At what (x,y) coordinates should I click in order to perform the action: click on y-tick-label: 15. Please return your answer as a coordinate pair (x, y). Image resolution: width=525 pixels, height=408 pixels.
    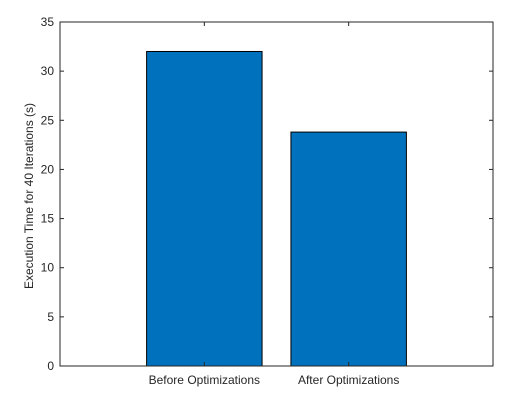
    Looking at the image, I should click on (48, 219).